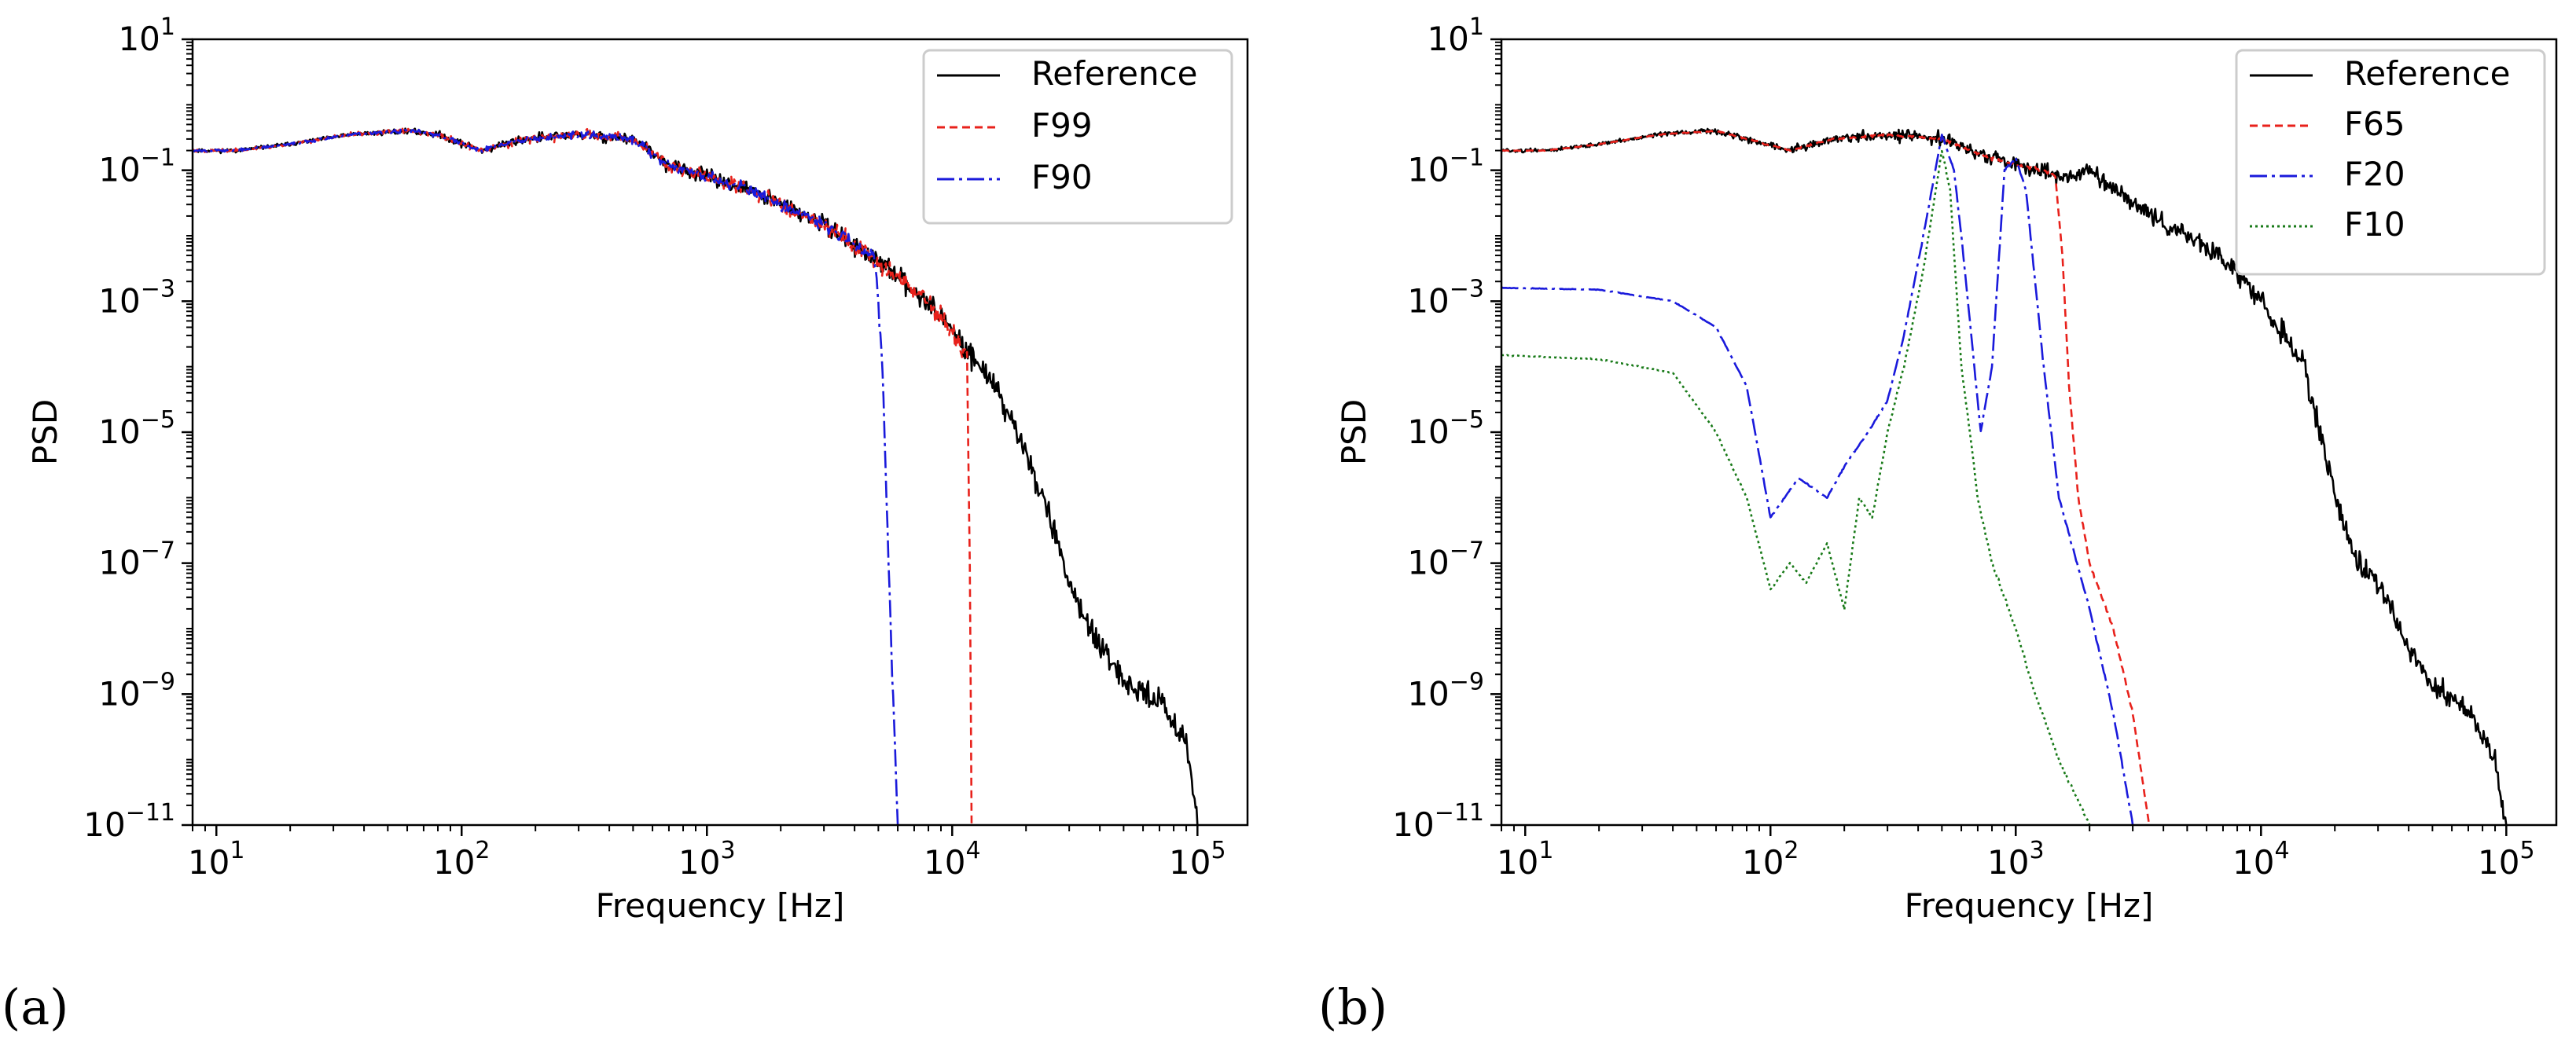  I want to click on panel-a-legend: Reference F99 F90, so click(1077, 137).